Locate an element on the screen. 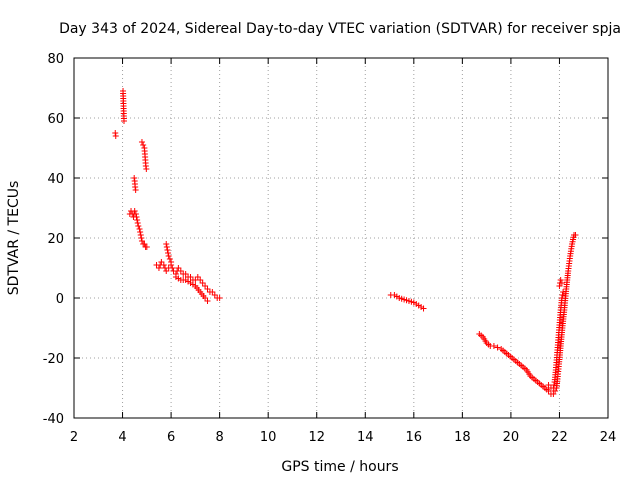 Image resolution: width=640 pixels, height=480 pixels. x-tick-label: 20 is located at coordinates (511, 437).